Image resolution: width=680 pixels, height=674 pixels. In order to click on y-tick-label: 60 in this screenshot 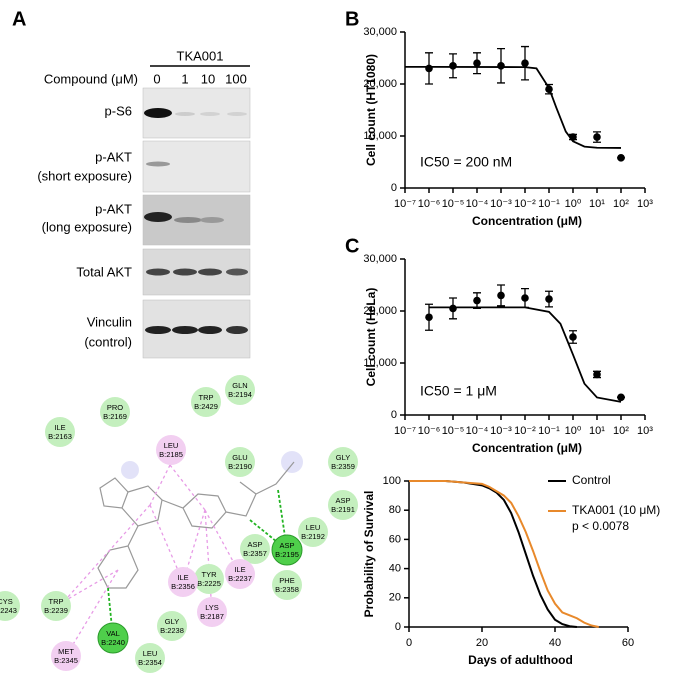, I will do `click(395, 539)`.